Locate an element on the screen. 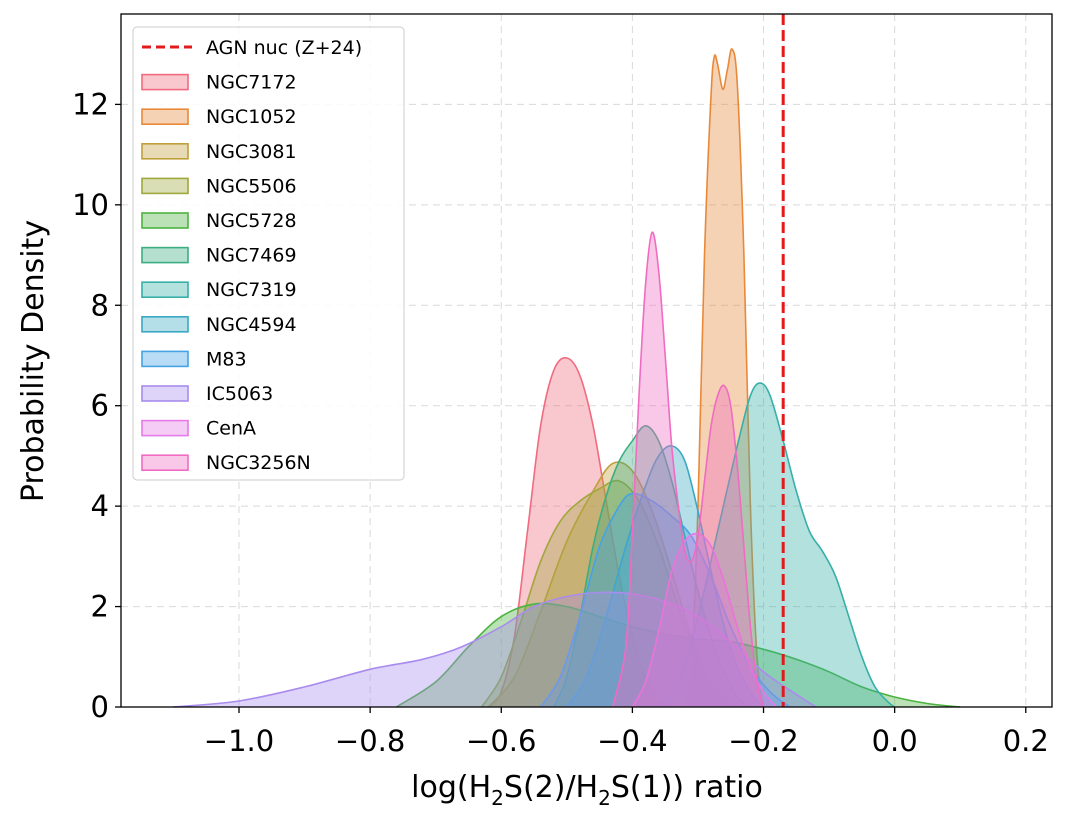 This screenshot has height=821, width=1067. legend-label-ic5063: IC5063 is located at coordinates (239, 394).